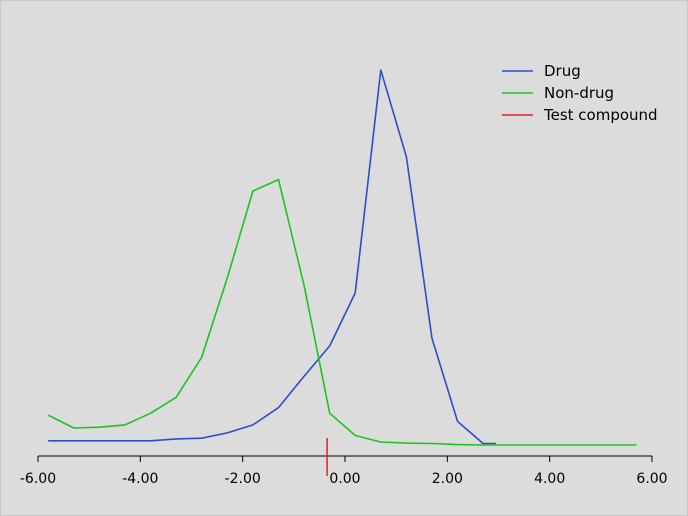  What do you see at coordinates (38, 479) in the screenshot?
I see `x-tick-label: -6.00` at bounding box center [38, 479].